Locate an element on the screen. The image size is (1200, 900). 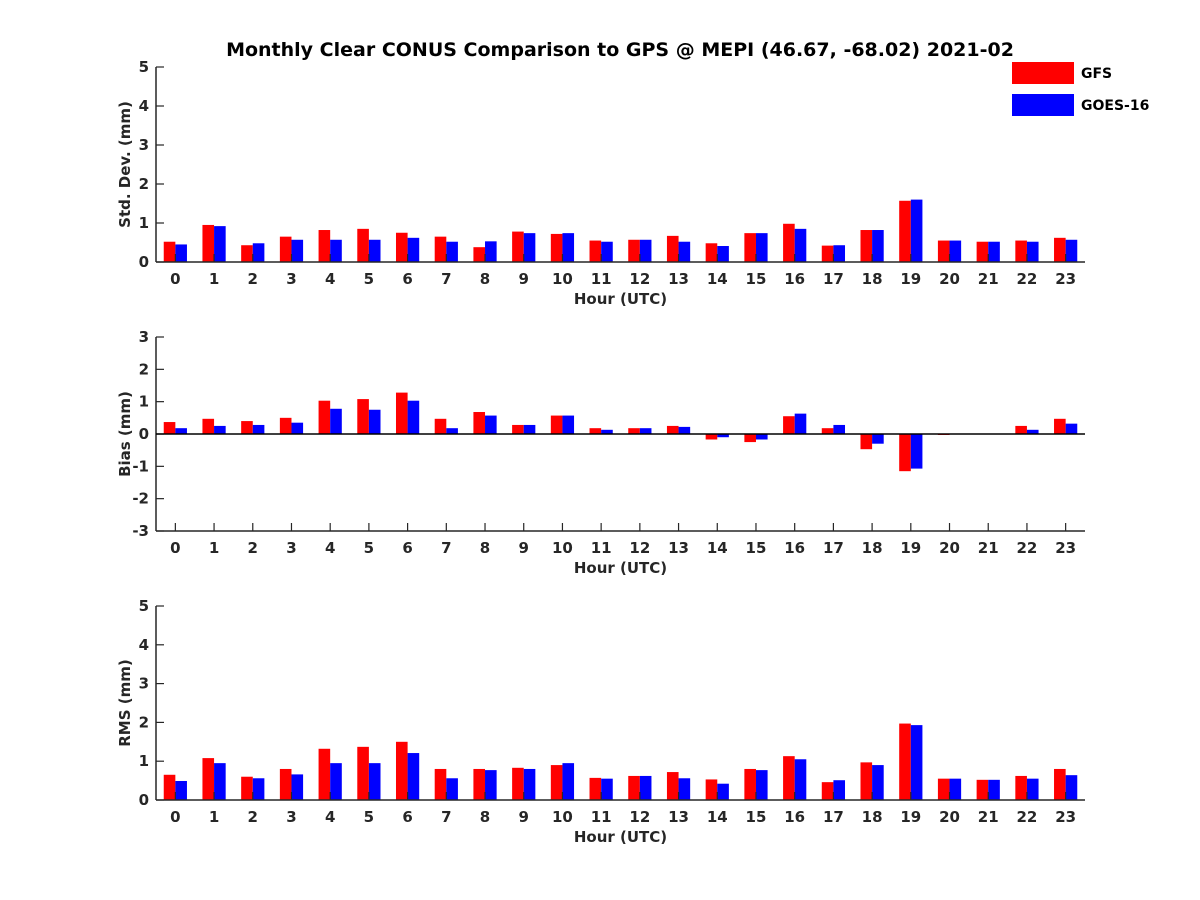
x-tick-label: 15 is located at coordinates (756, 548).